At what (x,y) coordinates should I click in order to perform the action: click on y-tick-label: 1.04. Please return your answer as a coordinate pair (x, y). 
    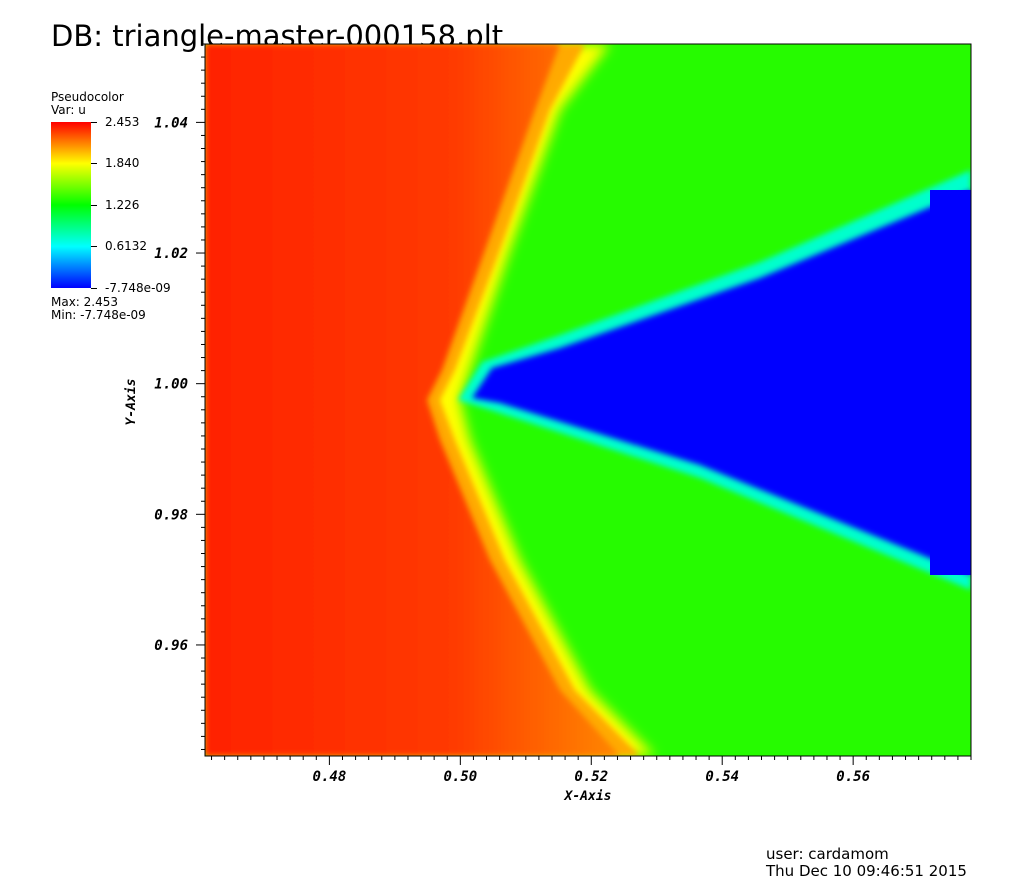
    Looking at the image, I should click on (171, 123).